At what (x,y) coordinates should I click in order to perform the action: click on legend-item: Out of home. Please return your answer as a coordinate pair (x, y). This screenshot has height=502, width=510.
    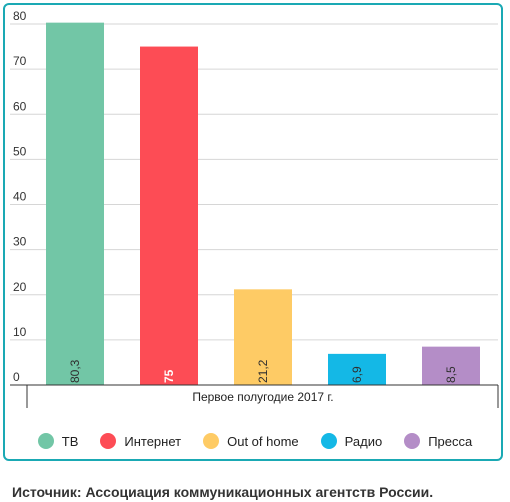
    Looking at the image, I should click on (251, 441).